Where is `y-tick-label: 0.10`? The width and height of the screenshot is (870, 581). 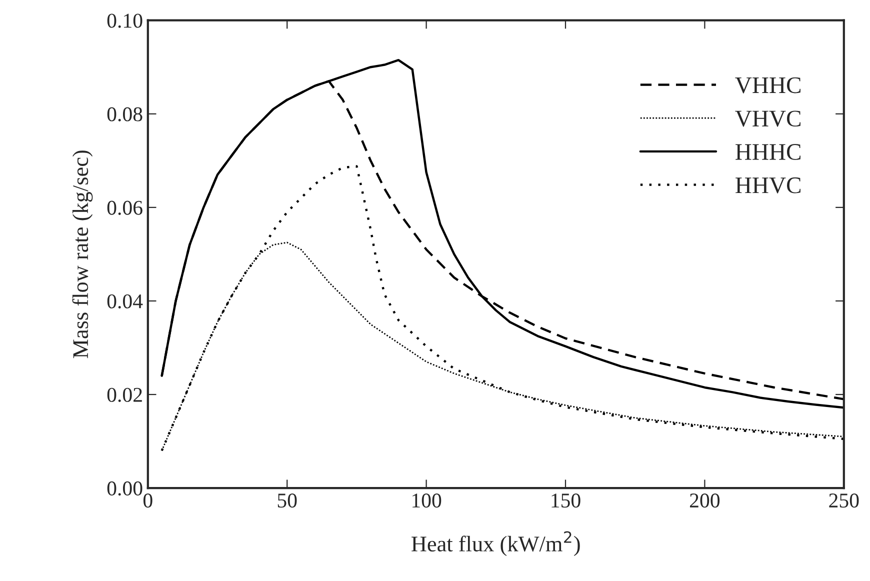 y-tick-label: 0.10 is located at coordinates (124, 21).